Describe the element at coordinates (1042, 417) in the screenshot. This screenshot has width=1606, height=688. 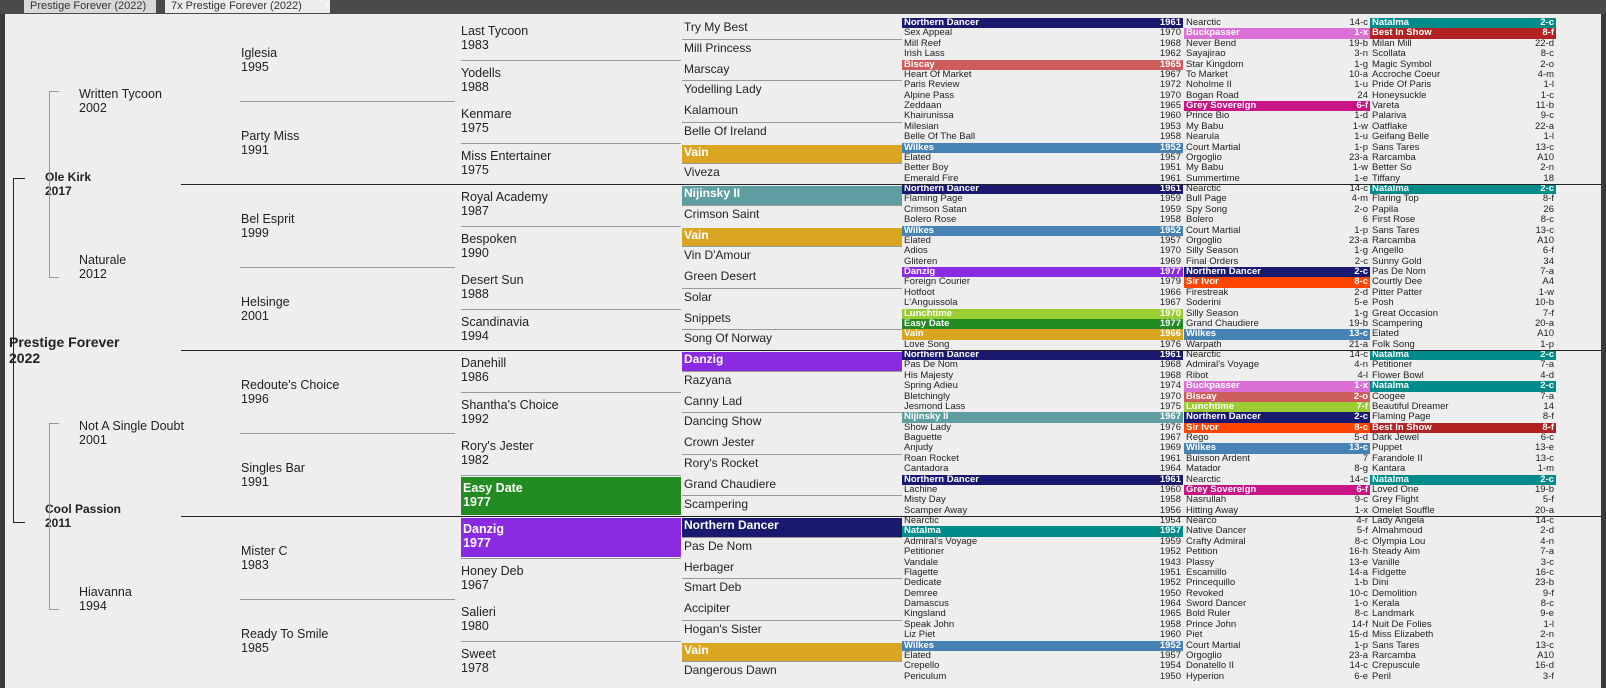
I see `gen6-entry: Nijinsky II 1967` at that location.